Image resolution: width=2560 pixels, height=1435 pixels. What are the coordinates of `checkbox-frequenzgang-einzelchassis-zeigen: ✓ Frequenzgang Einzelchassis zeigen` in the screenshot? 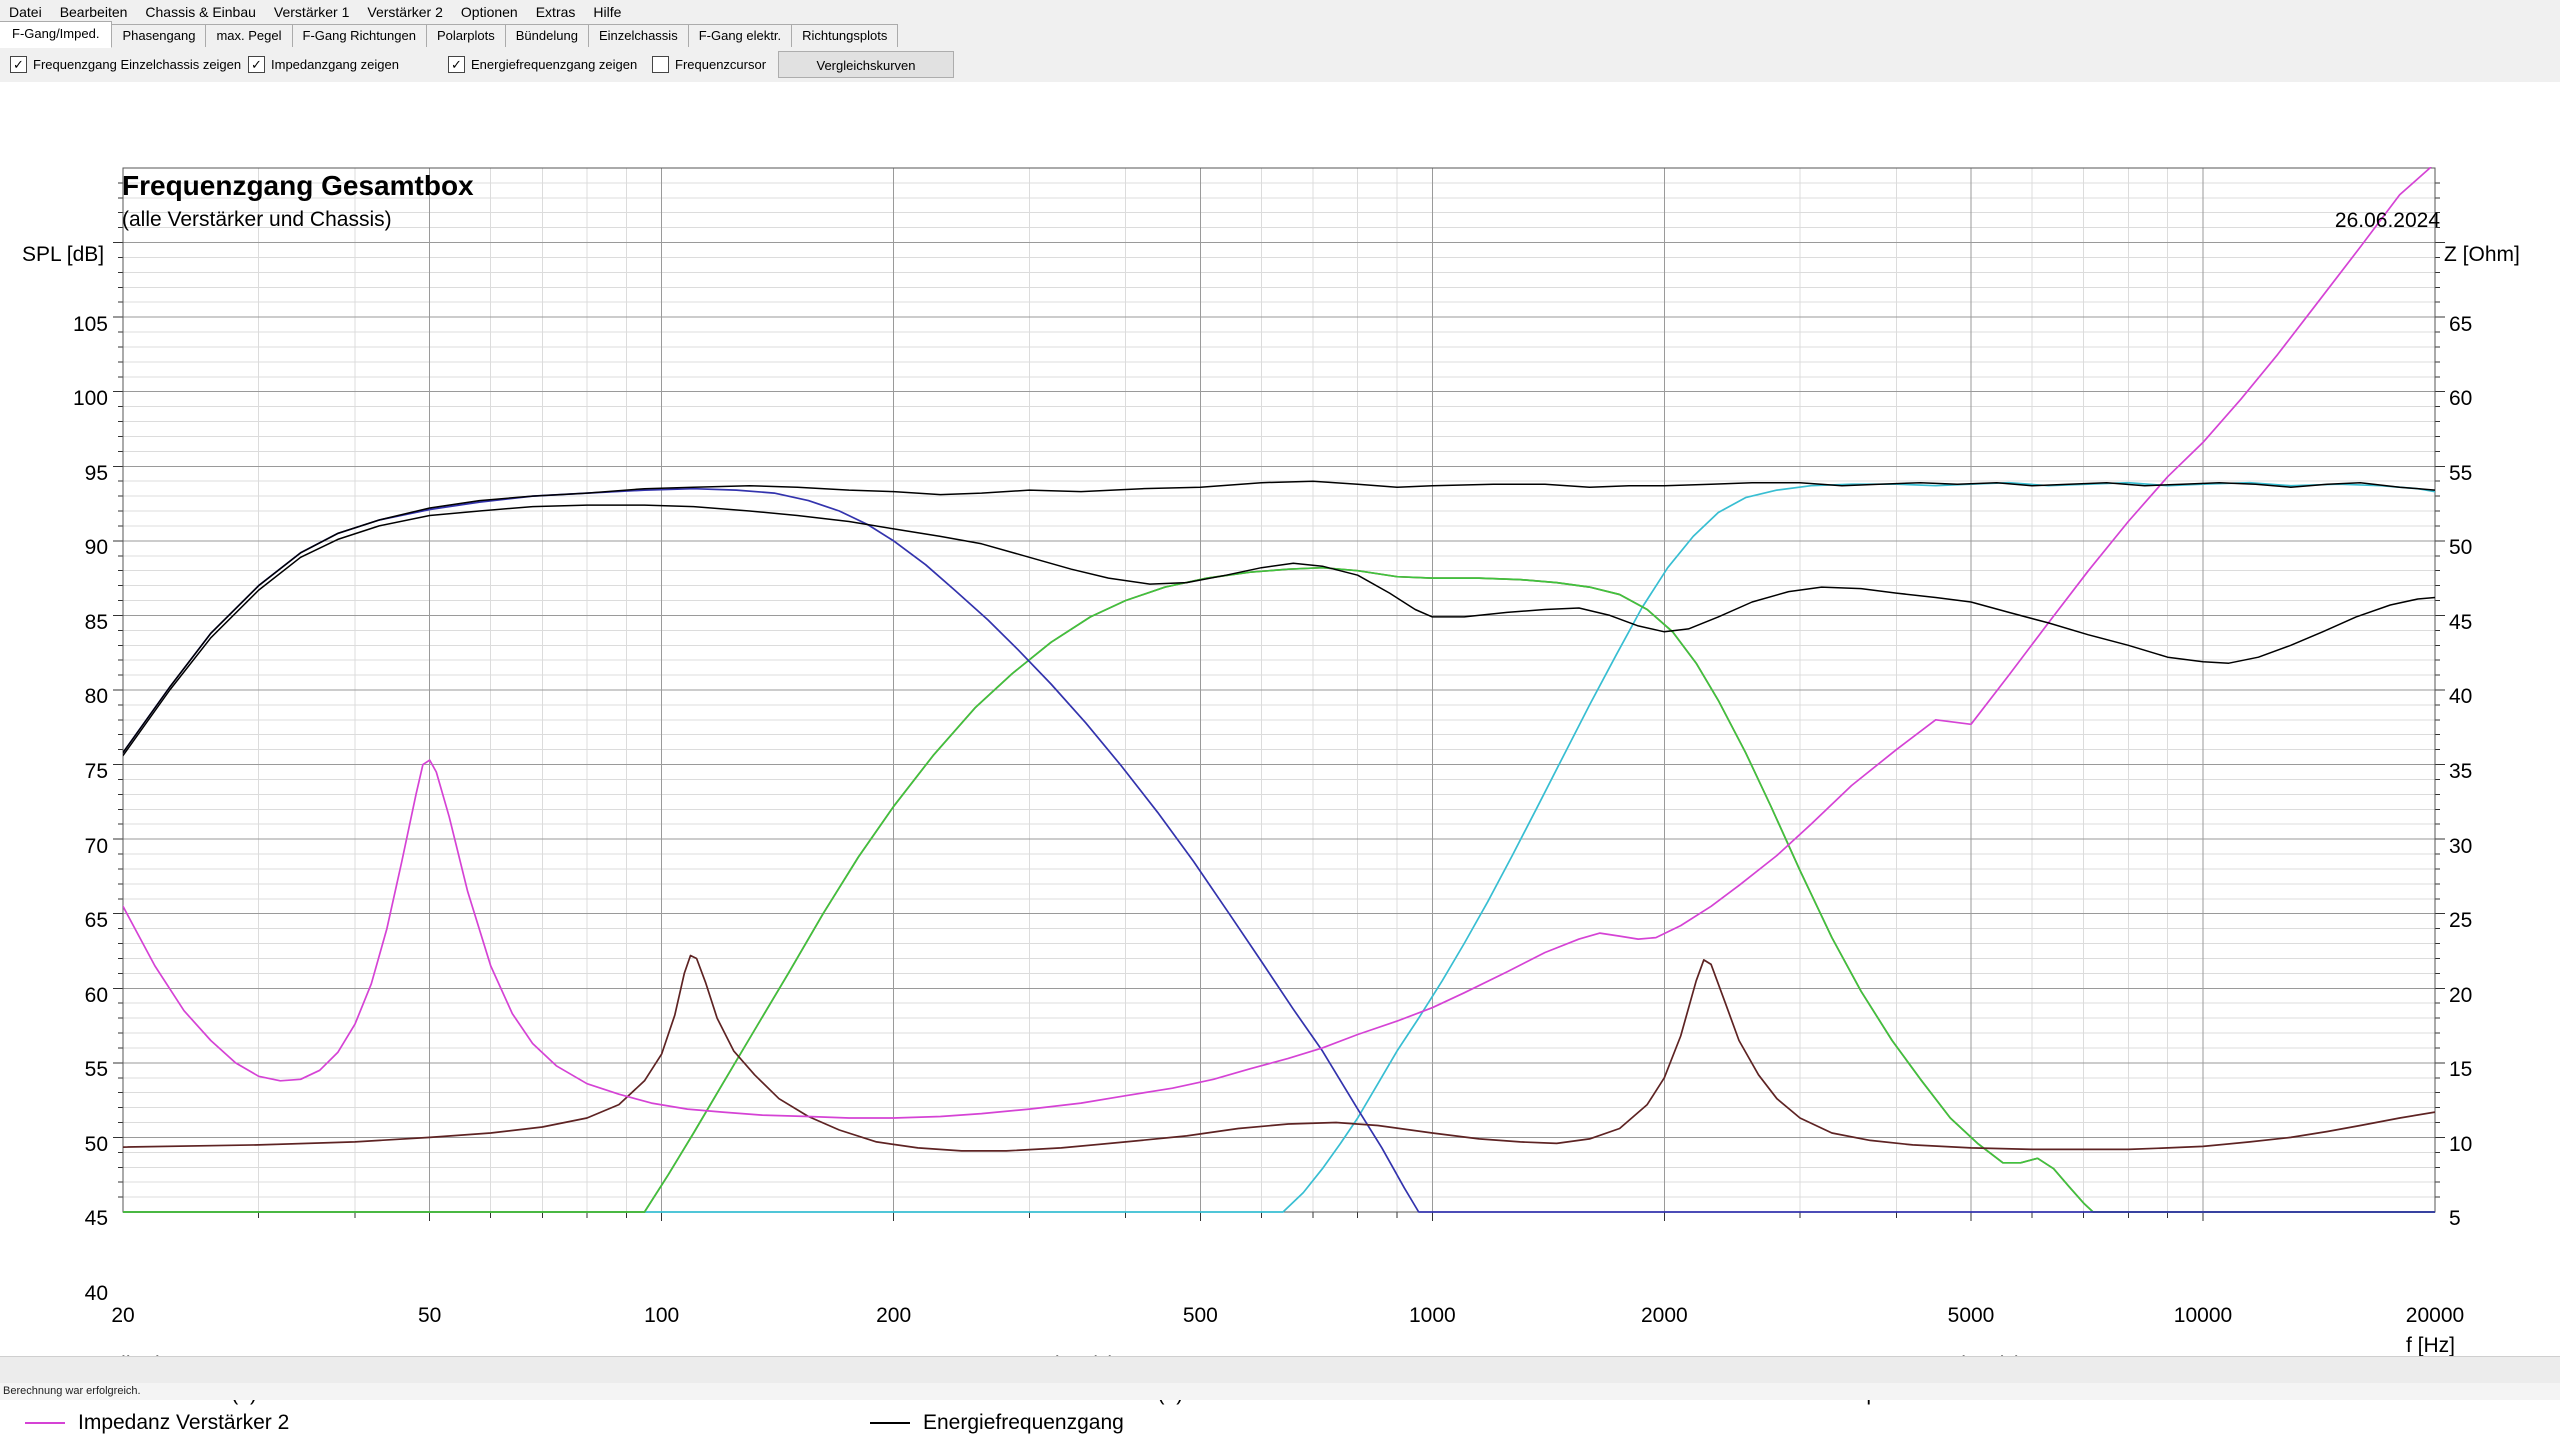 It's located at (125, 64).